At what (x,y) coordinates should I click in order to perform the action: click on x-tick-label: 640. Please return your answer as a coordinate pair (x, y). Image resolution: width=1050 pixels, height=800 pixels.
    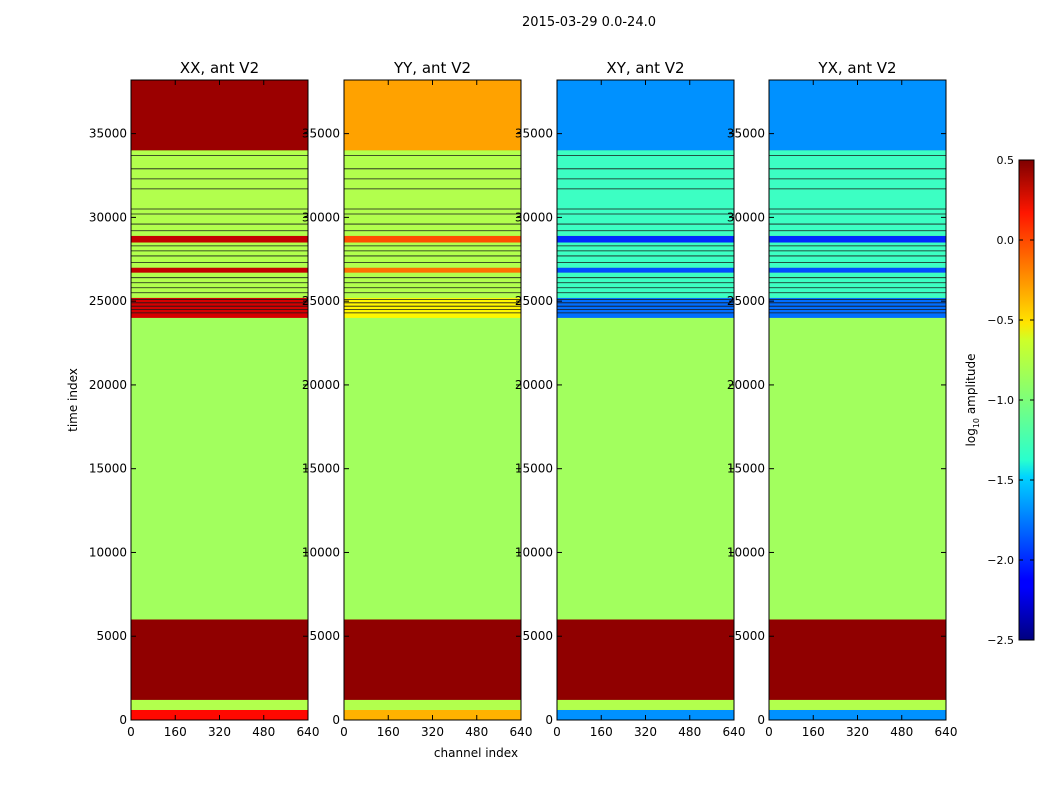
    Looking at the image, I should click on (946, 732).